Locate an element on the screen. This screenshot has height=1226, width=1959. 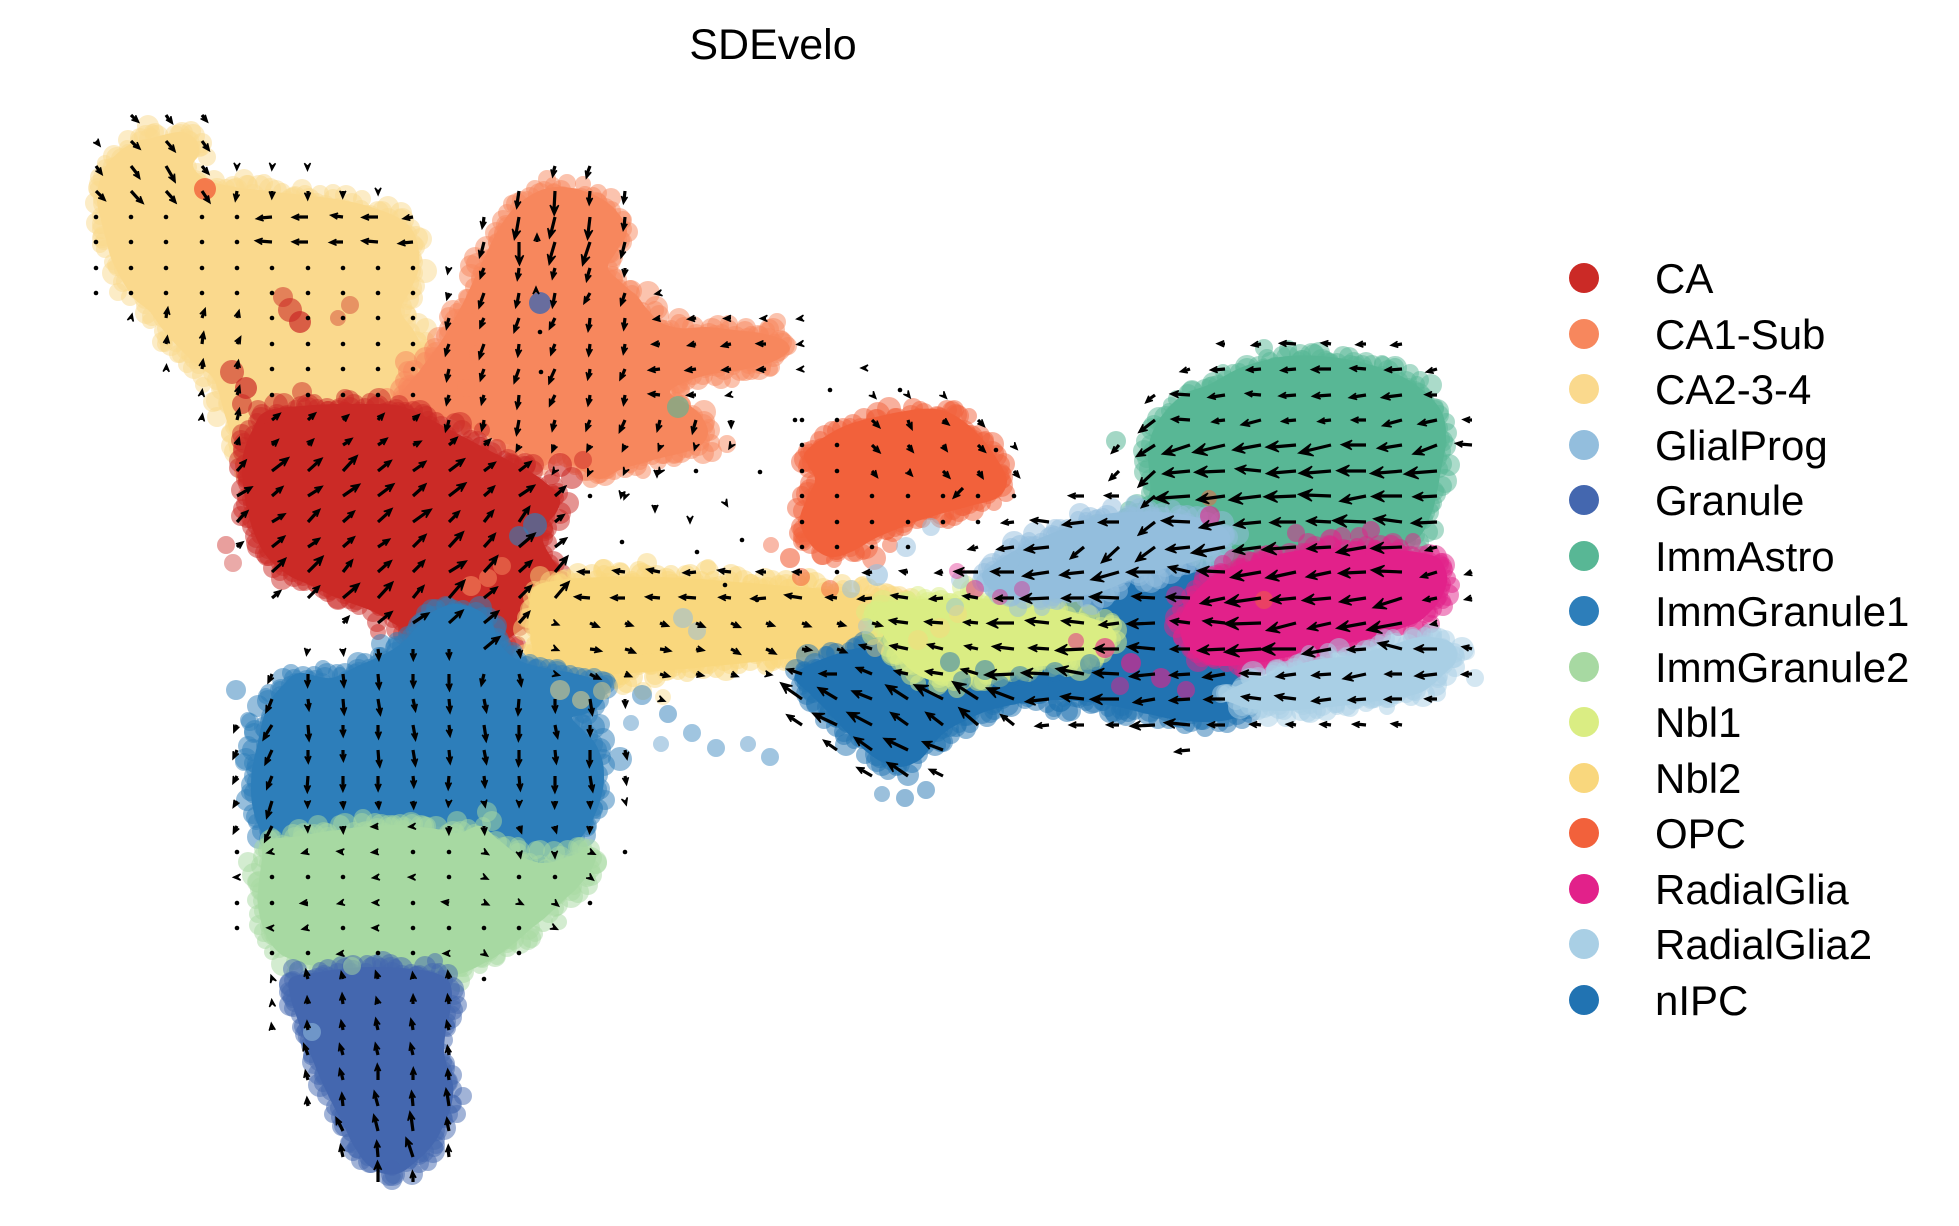
svg-text: GlialProg is located at coordinates (1741, 445).